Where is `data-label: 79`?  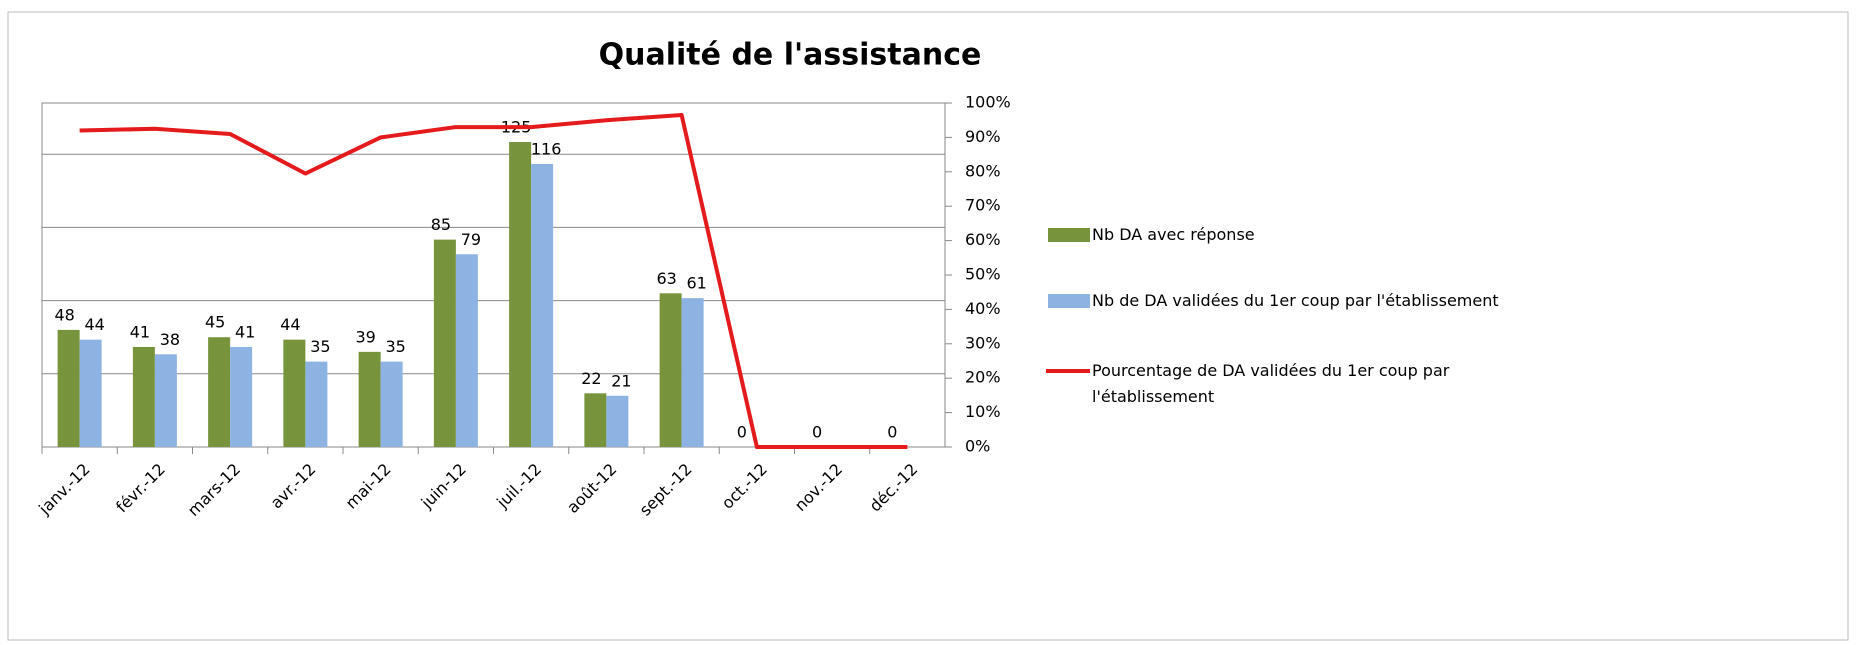
data-label: 79 is located at coordinates (471, 239).